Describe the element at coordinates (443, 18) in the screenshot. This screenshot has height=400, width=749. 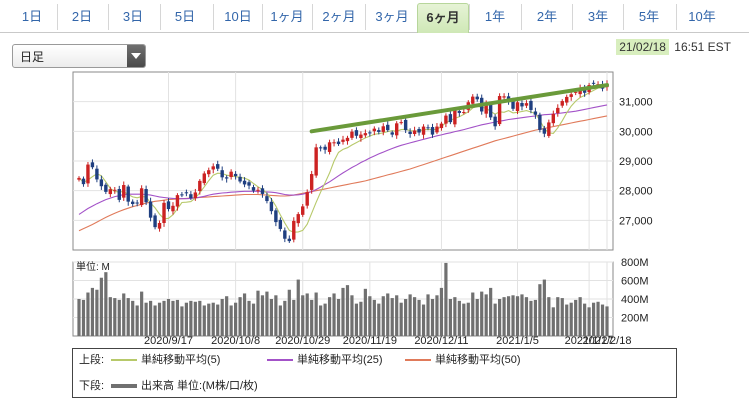
I see `tab-8: 6ヶ月` at that location.